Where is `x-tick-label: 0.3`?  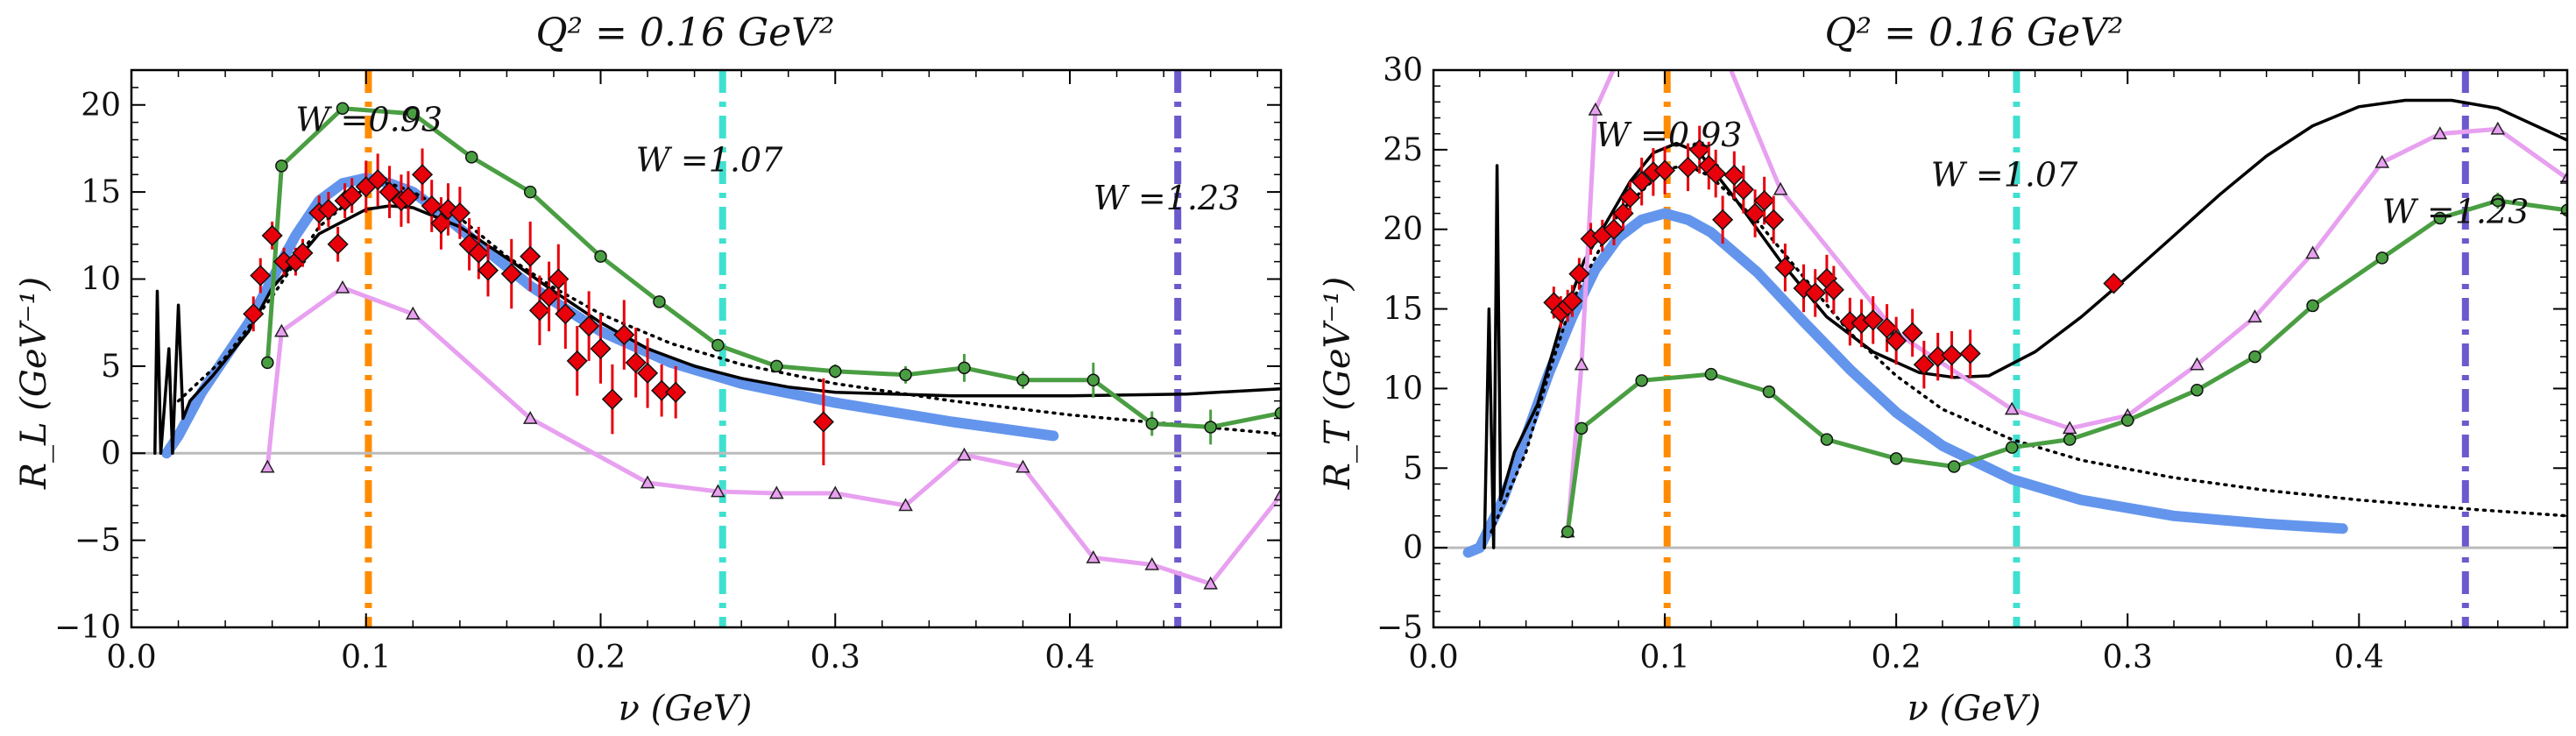
x-tick-label: 0.3 is located at coordinates (835, 658).